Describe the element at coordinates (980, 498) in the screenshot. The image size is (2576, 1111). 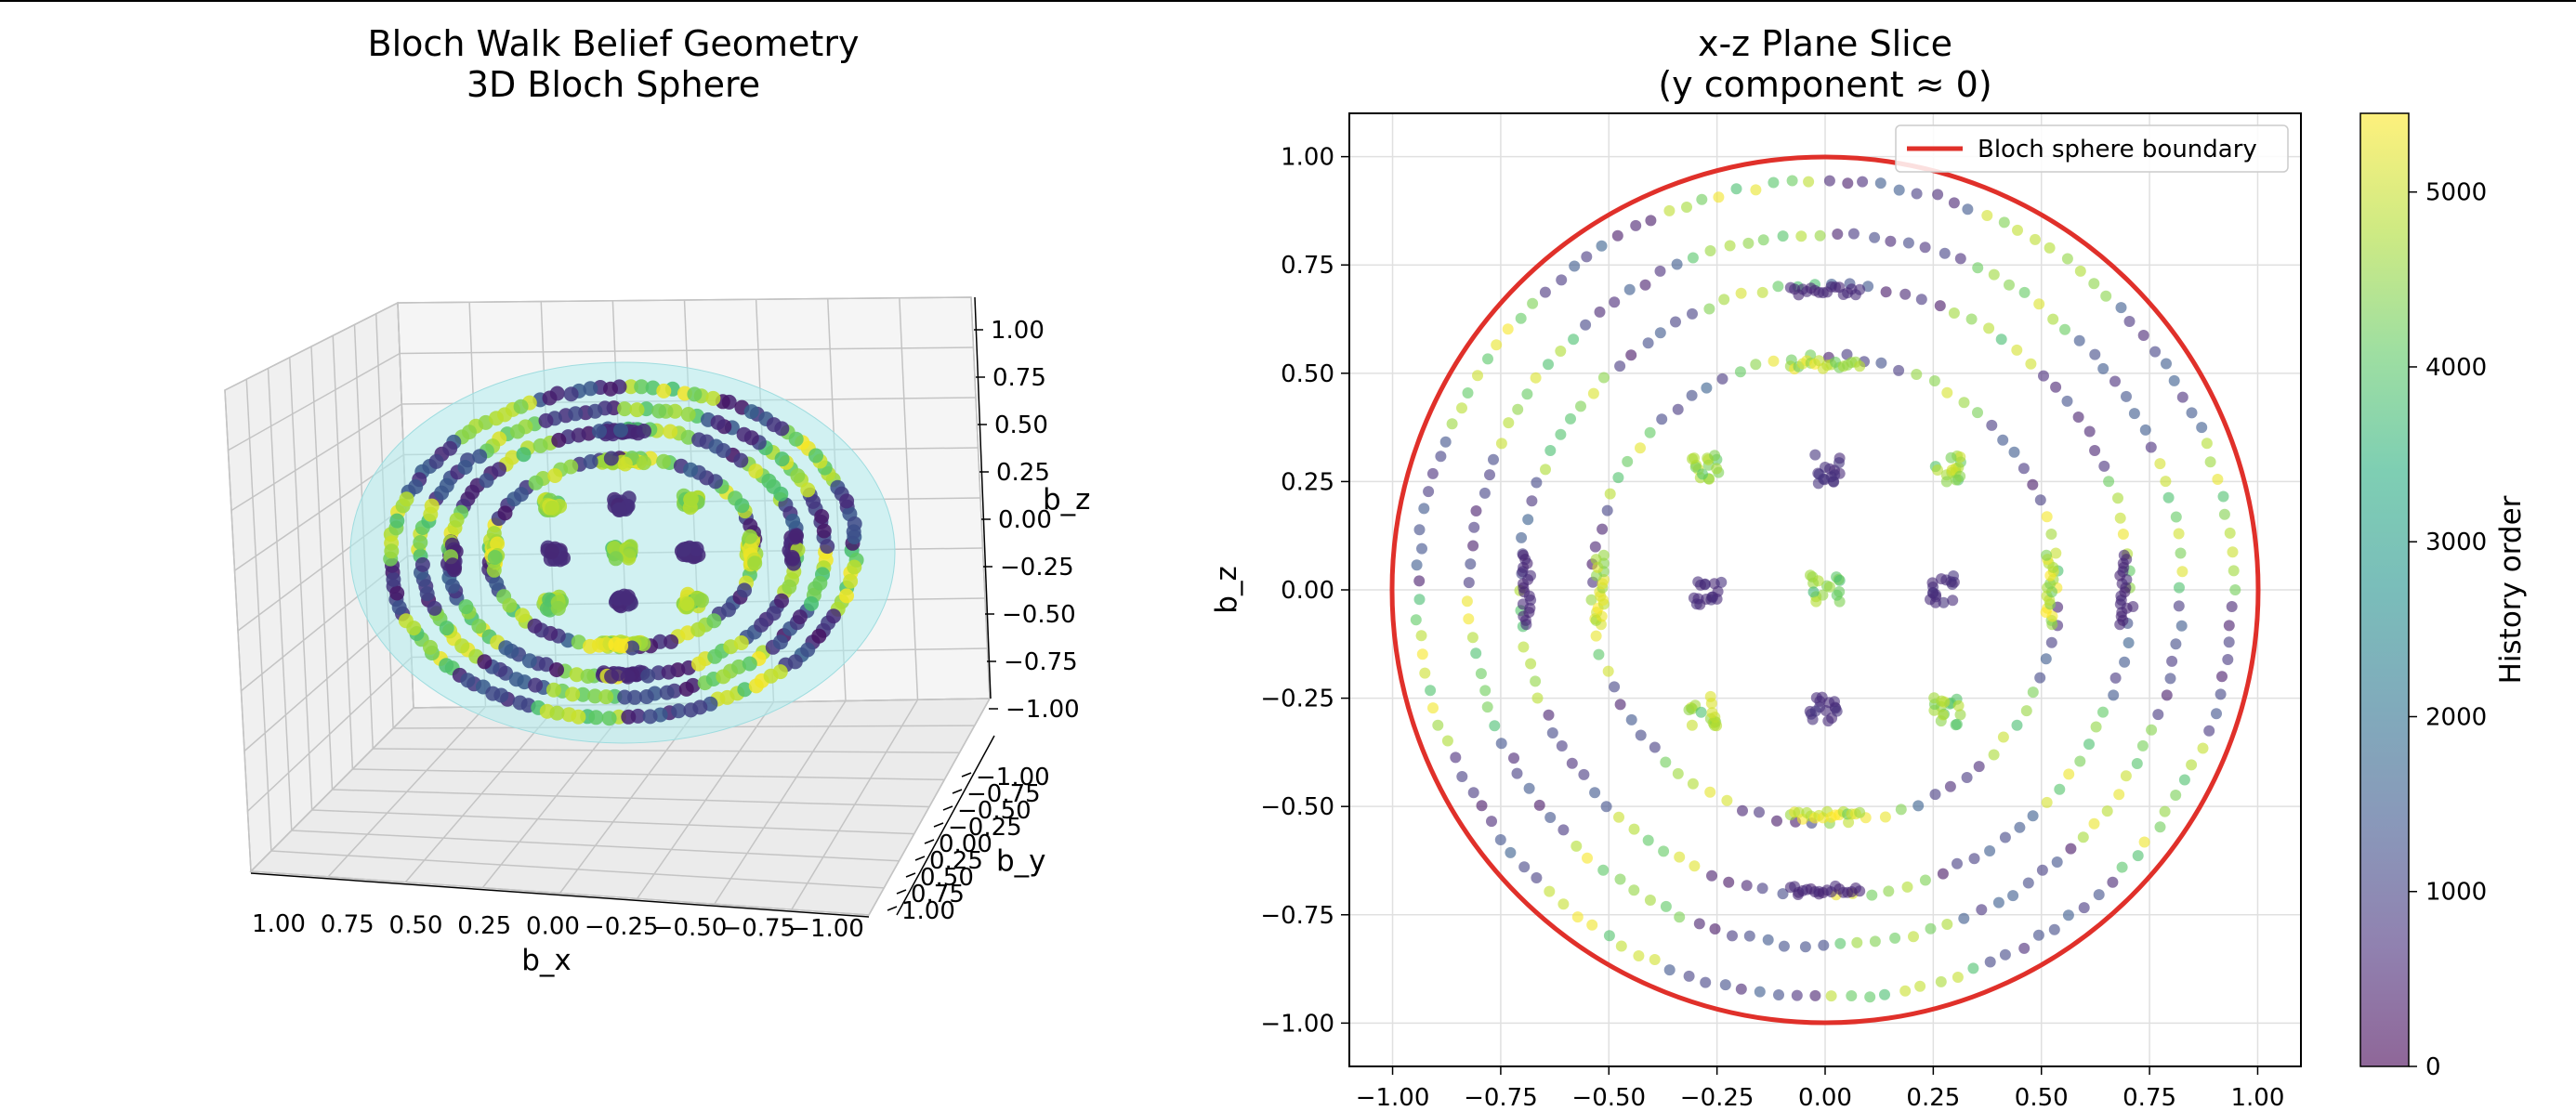
I see `back-pane-gridline-v` at that location.